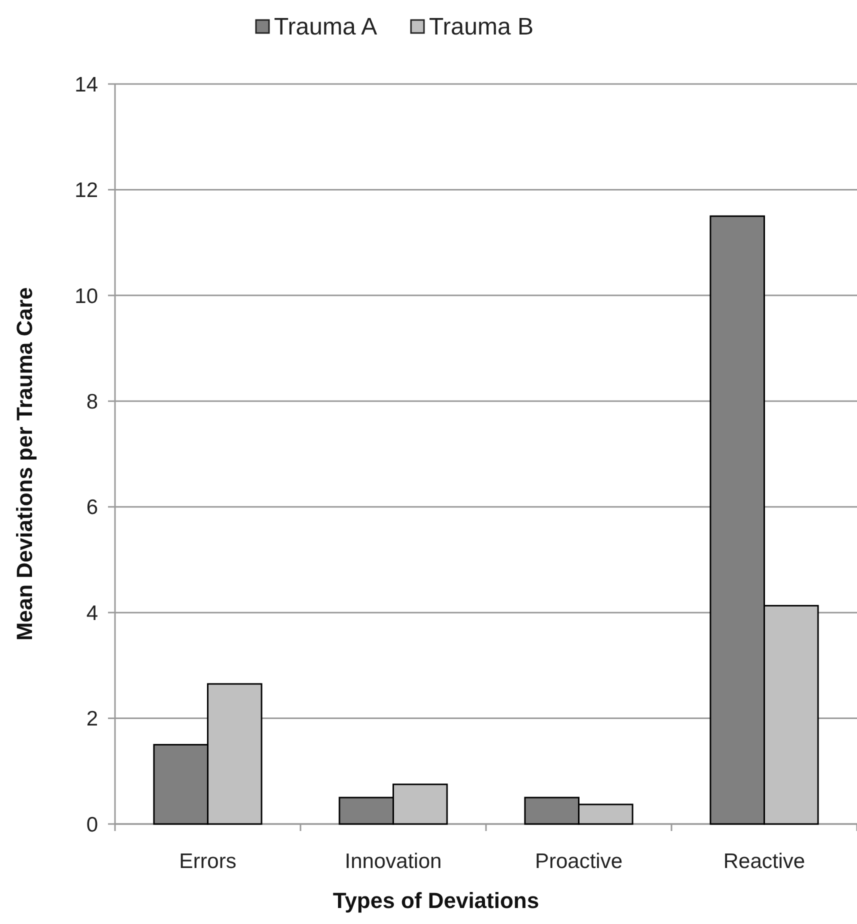 The image size is (857, 924). Describe the element at coordinates (92, 824) in the screenshot. I see `y-tick-label: 0` at that location.